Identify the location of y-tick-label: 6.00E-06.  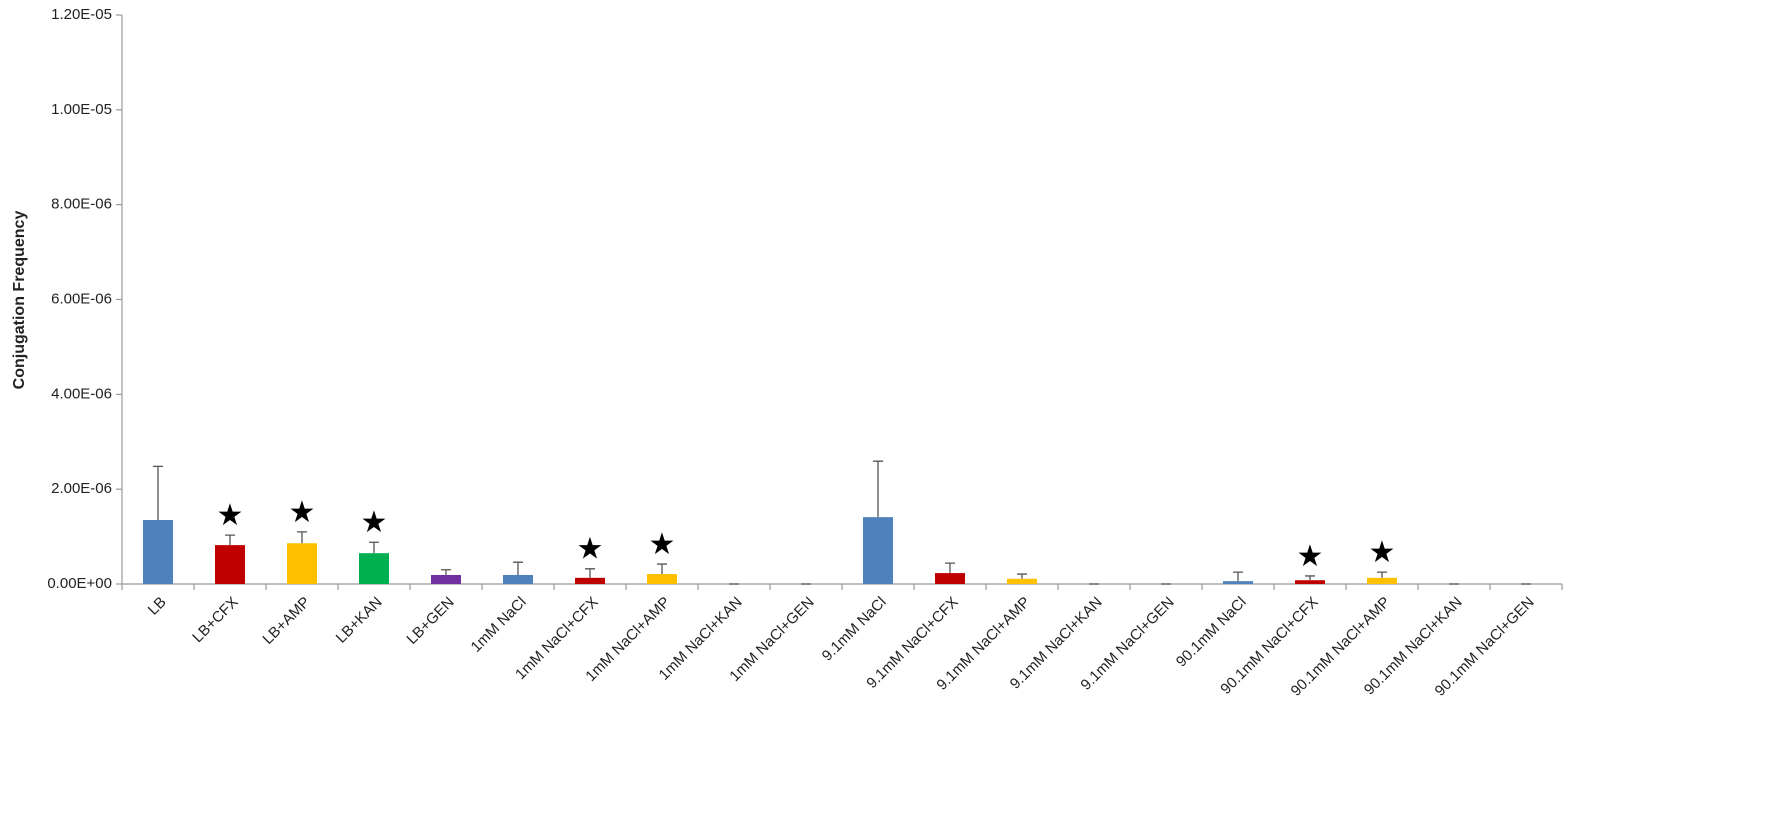
(81, 298).